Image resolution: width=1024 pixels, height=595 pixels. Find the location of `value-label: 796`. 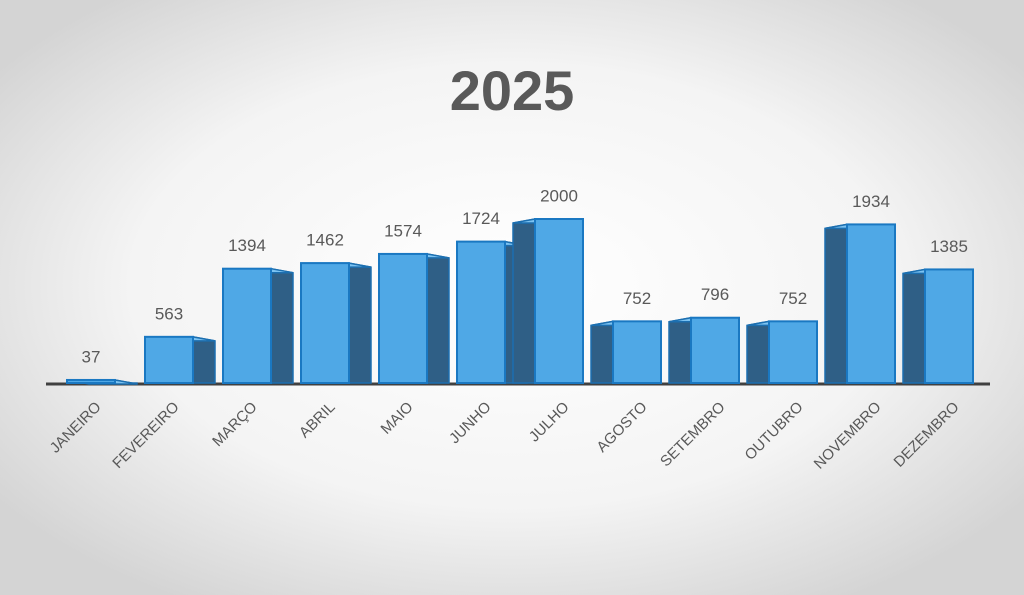

value-label: 796 is located at coordinates (715, 294).